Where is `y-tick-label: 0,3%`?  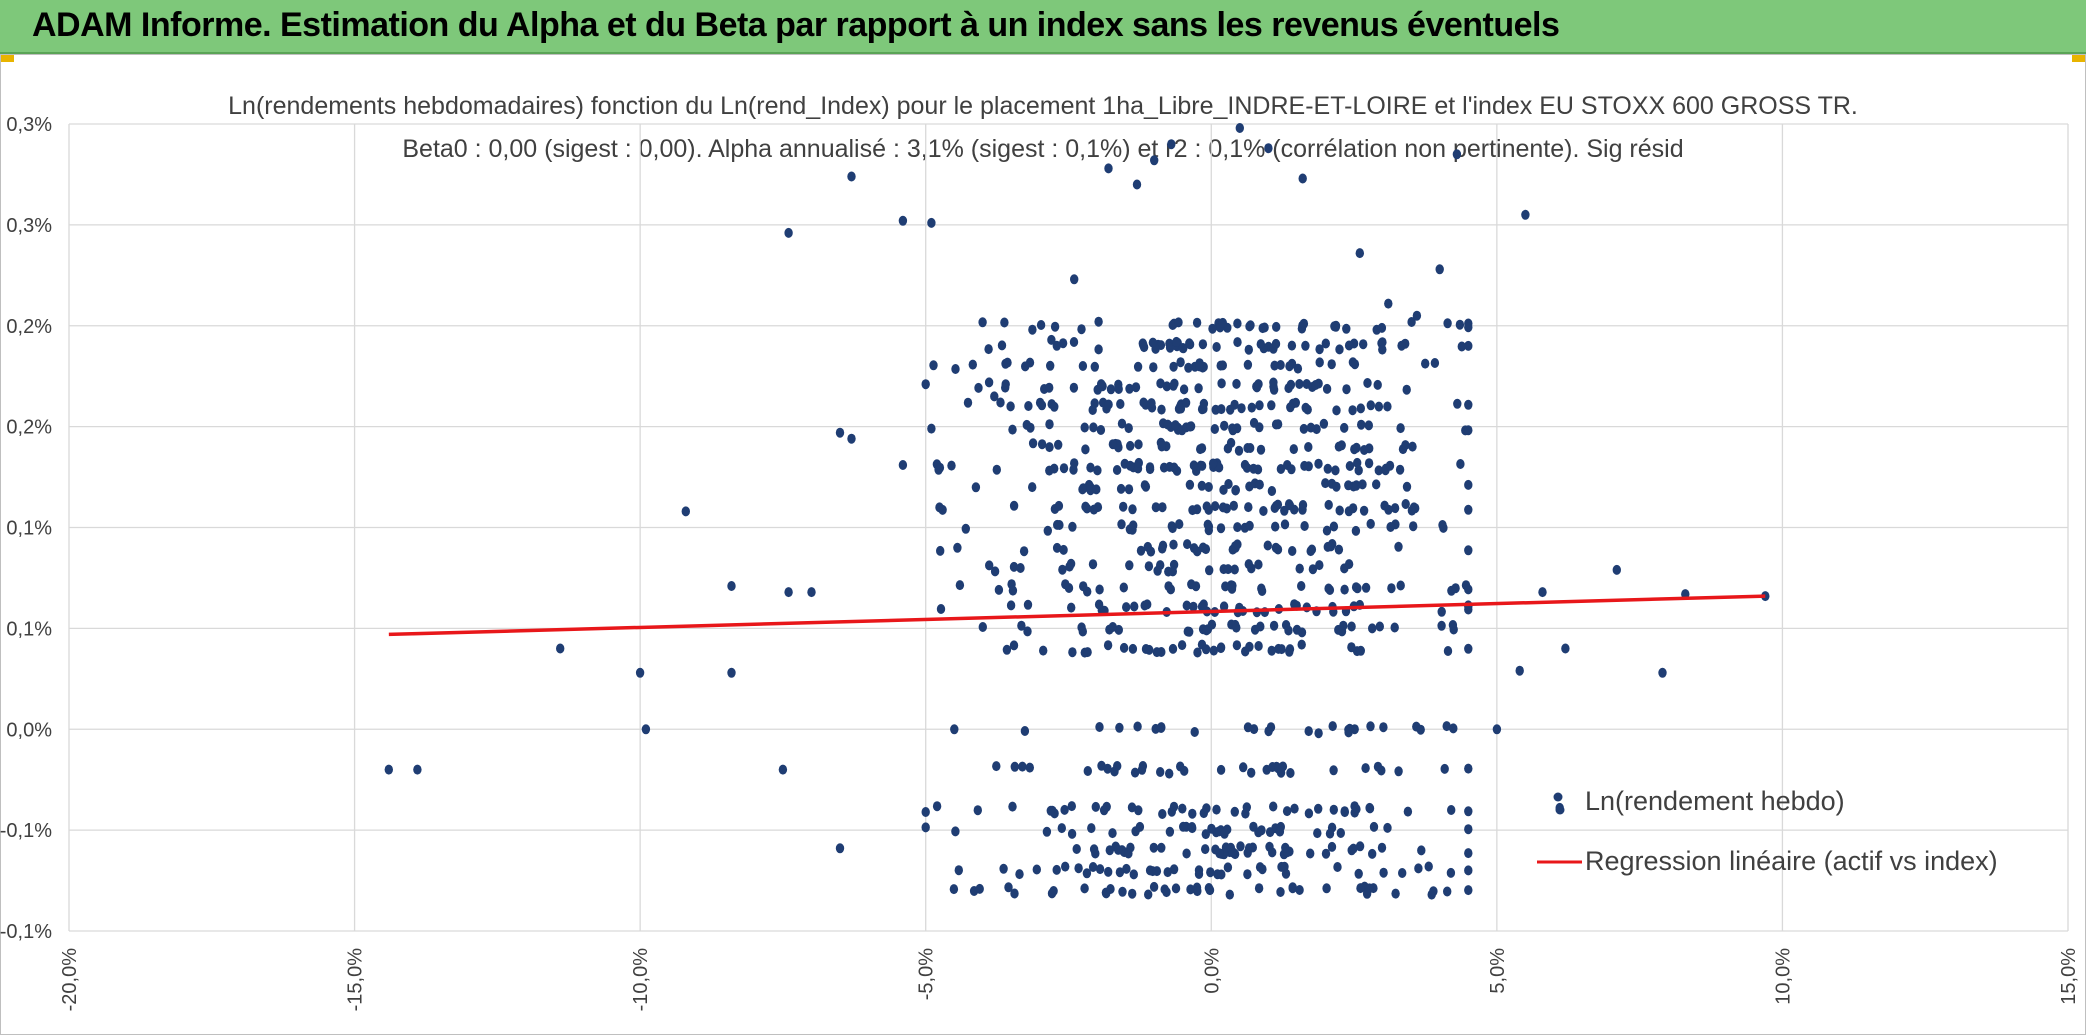
y-tick-label: 0,3% is located at coordinates (29, 226).